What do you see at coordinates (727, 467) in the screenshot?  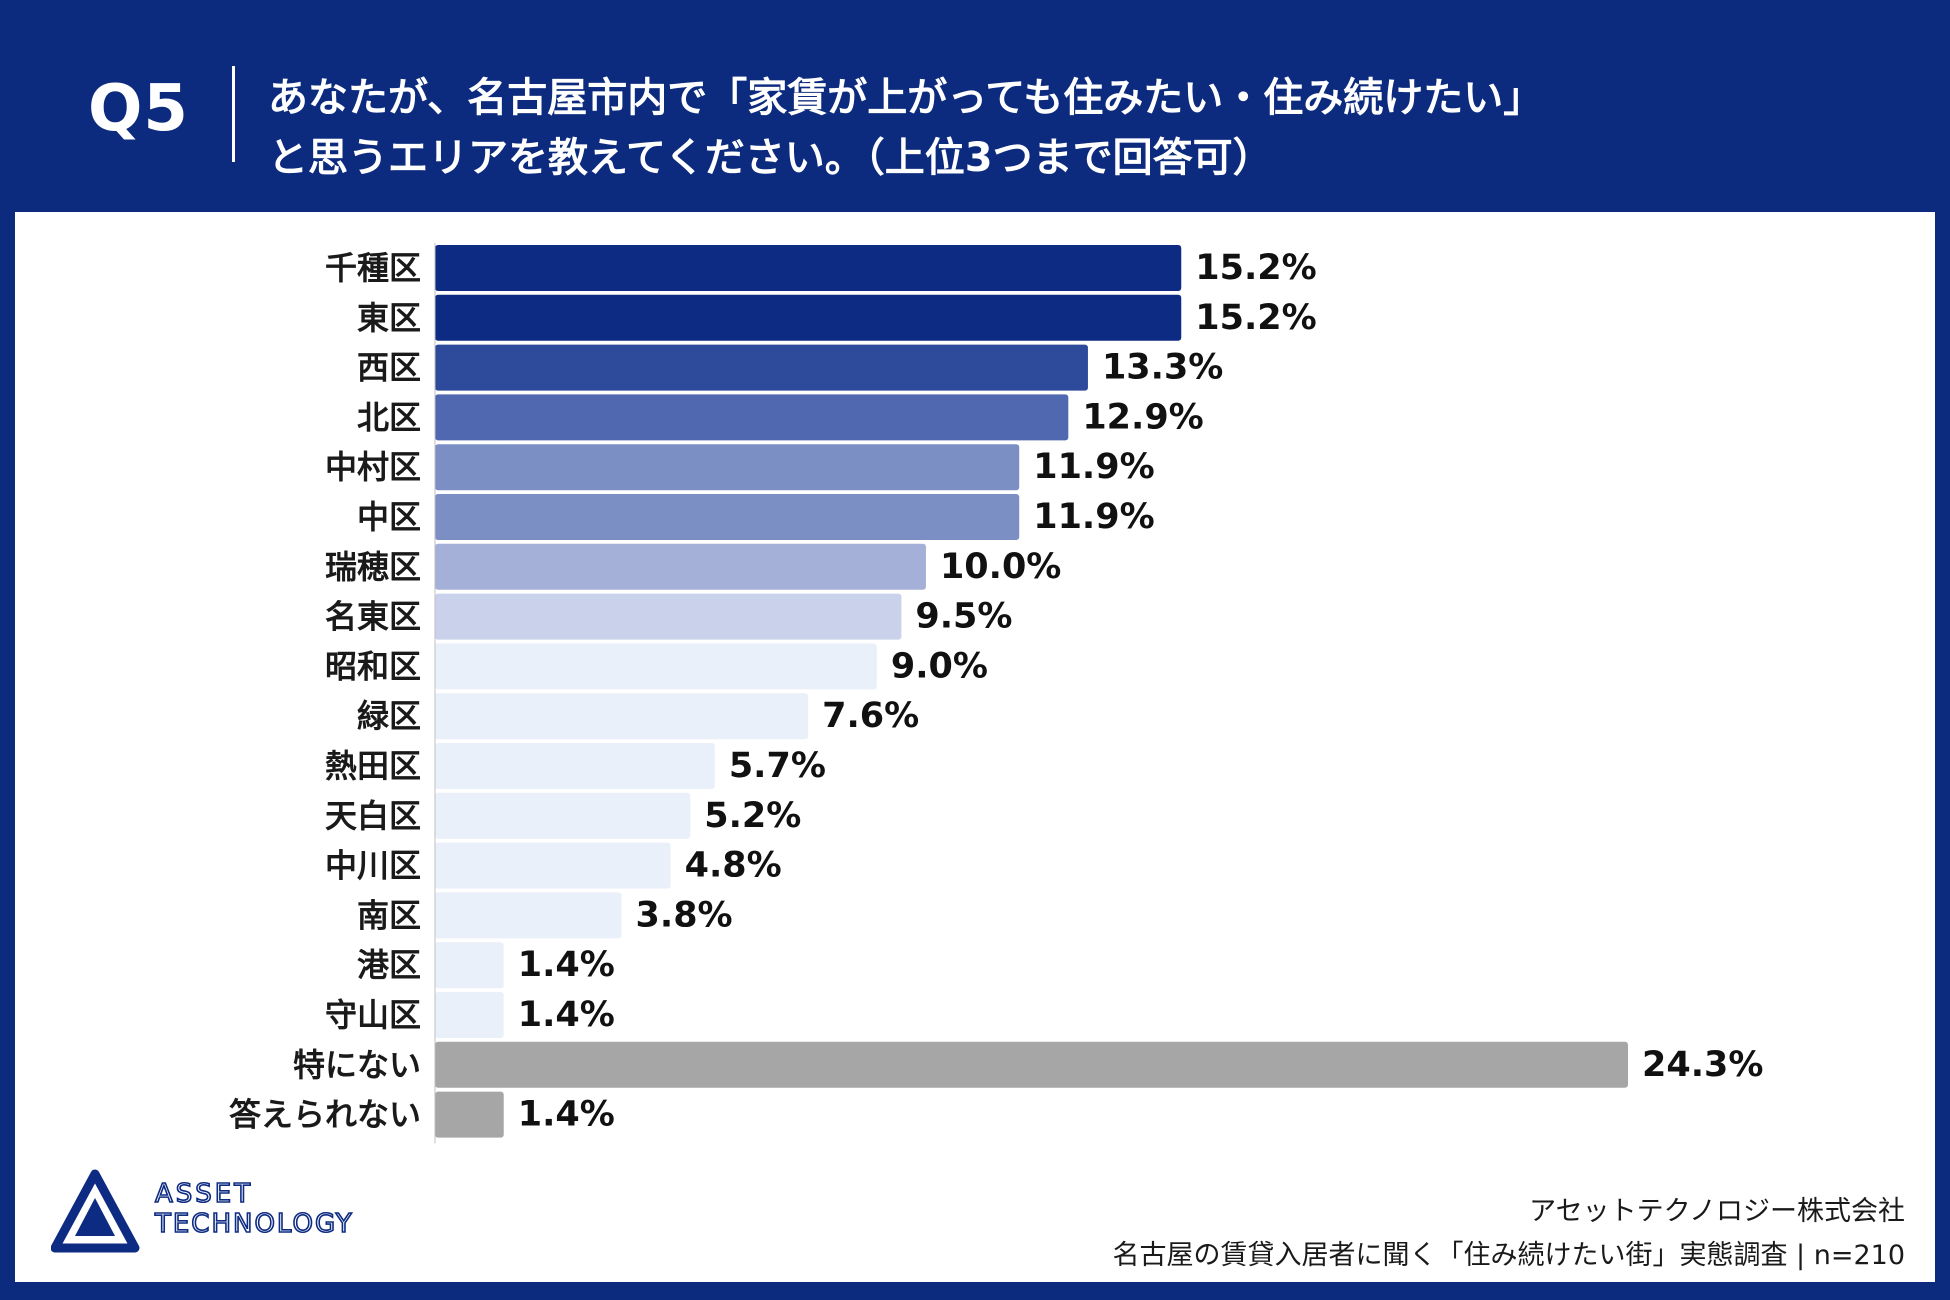 I see `bar-中村区` at bounding box center [727, 467].